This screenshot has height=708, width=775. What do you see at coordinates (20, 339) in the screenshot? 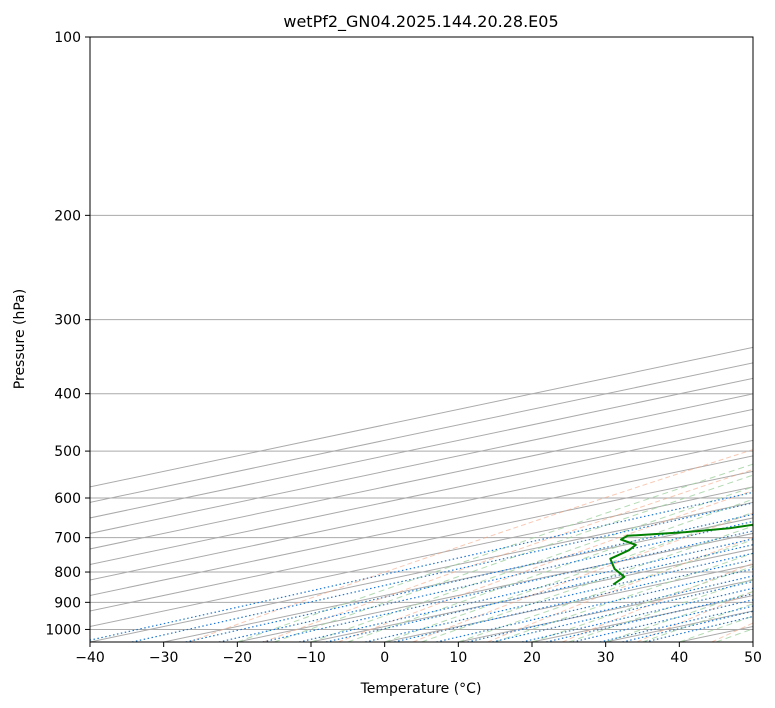
I see `y-axis-title: Pressure (hPa)` at bounding box center [20, 339].